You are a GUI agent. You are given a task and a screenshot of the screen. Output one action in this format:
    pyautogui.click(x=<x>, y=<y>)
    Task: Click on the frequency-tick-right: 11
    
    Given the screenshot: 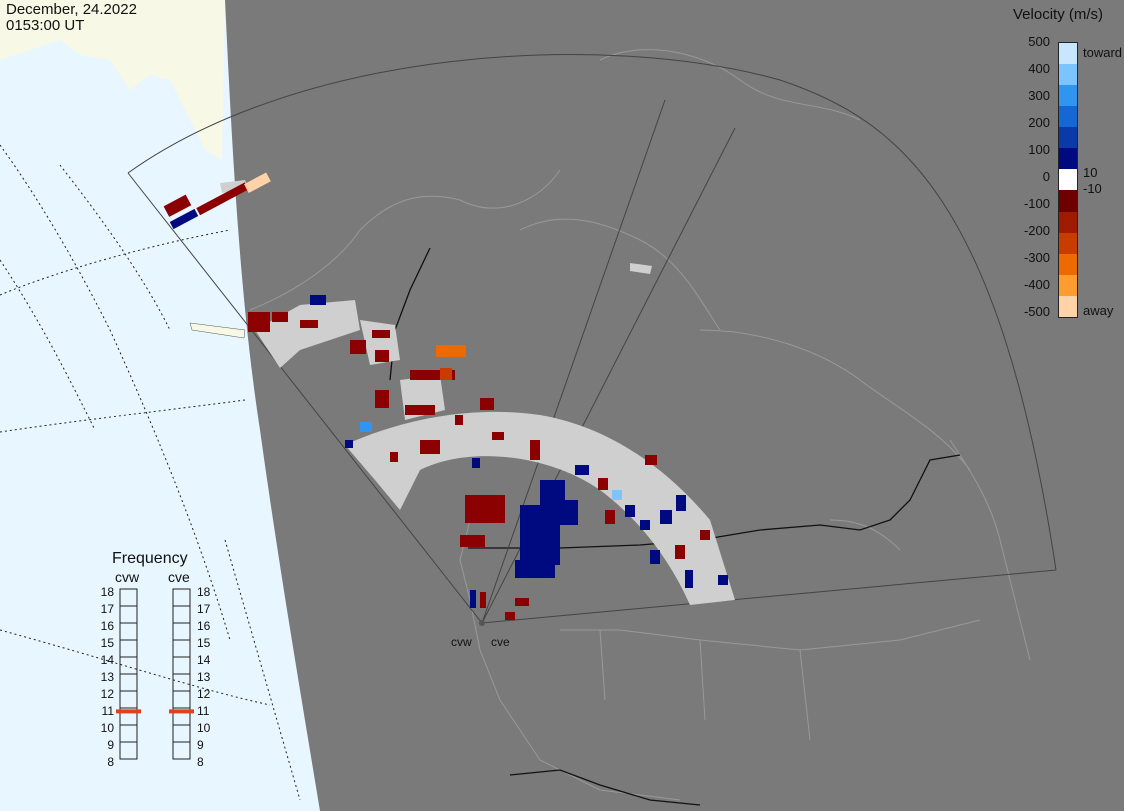 What is the action you would take?
    pyautogui.click(x=203, y=711)
    